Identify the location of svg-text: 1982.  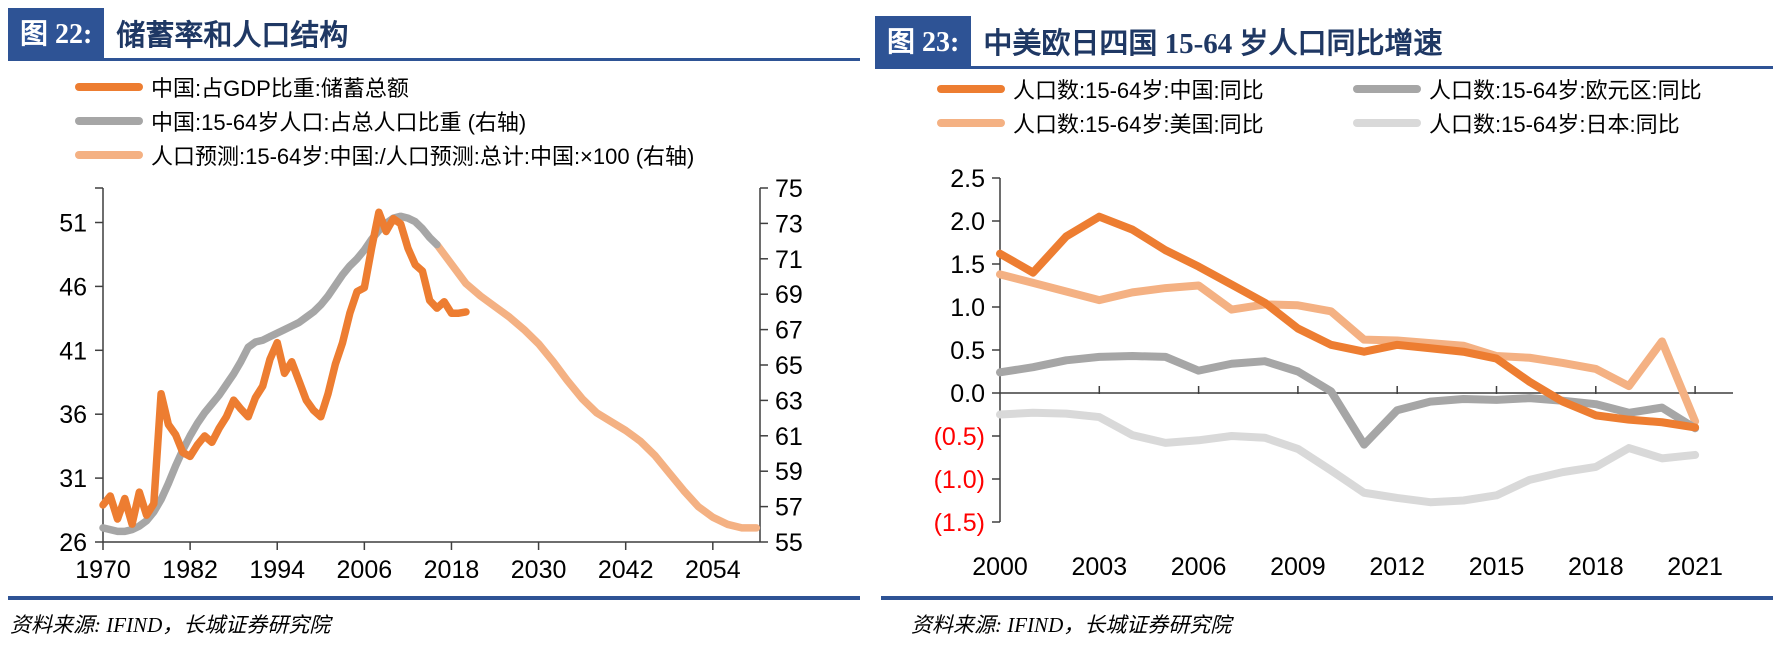
(190, 570).